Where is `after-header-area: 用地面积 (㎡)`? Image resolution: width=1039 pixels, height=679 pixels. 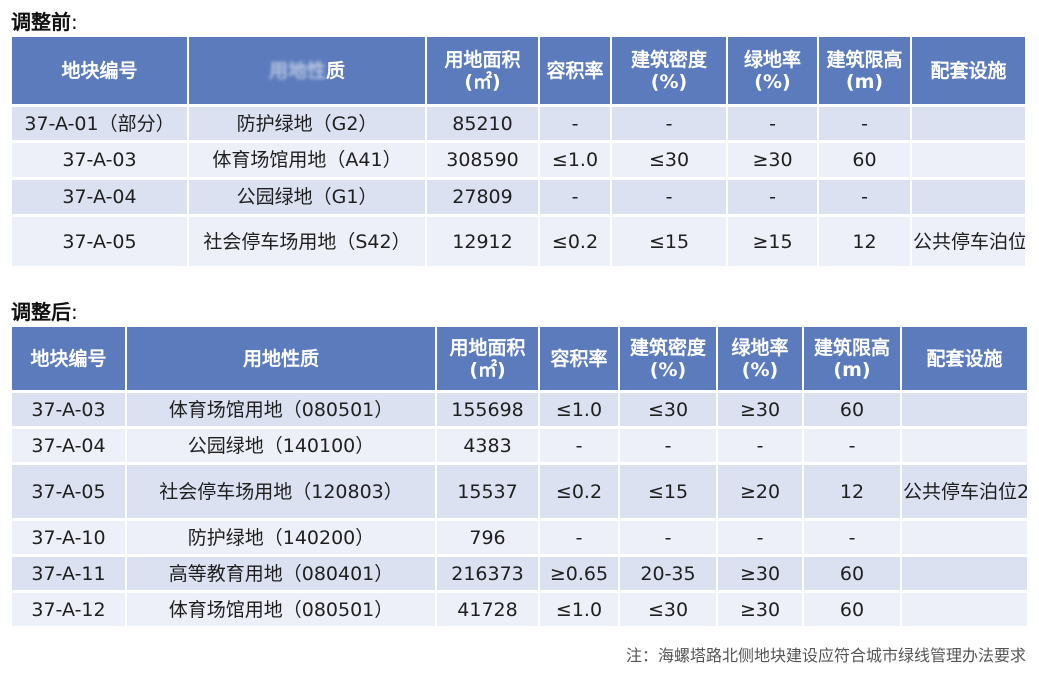 after-header-area: 用地面积 (㎡) is located at coordinates (488, 360).